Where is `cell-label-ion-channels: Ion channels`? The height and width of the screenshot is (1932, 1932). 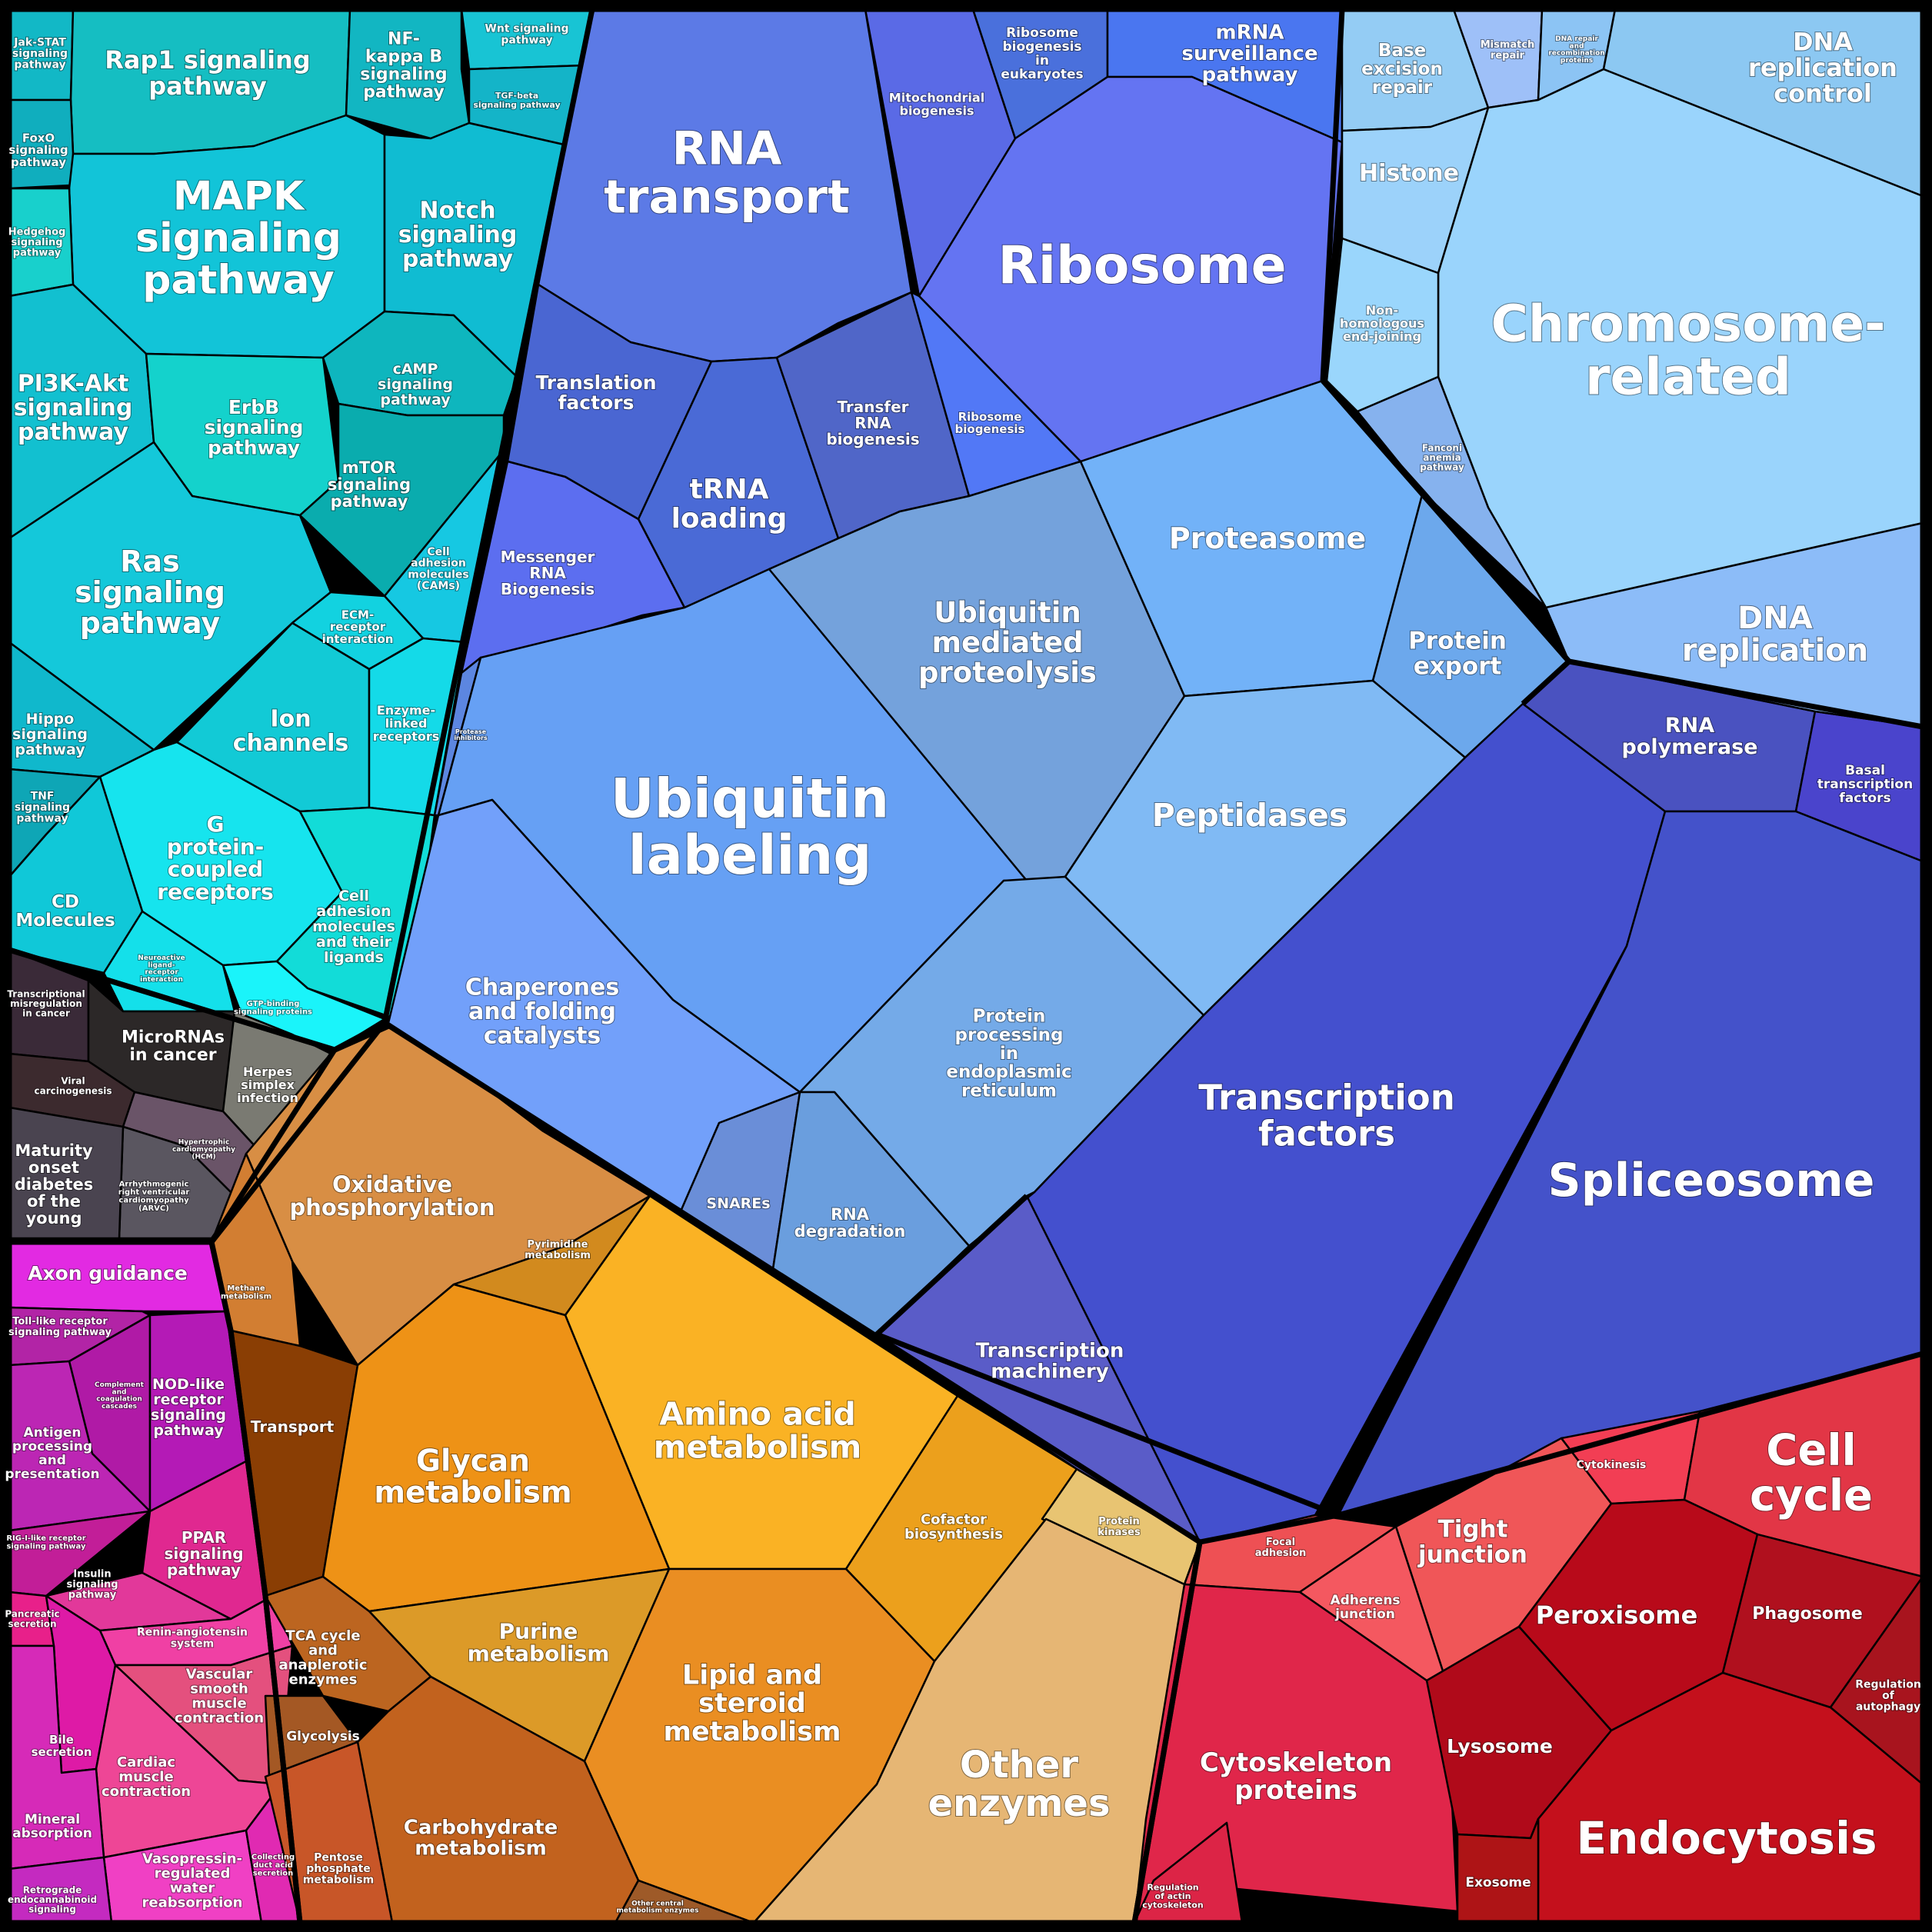
cell-label-ion-channels: Ion channels is located at coordinates (291, 731).